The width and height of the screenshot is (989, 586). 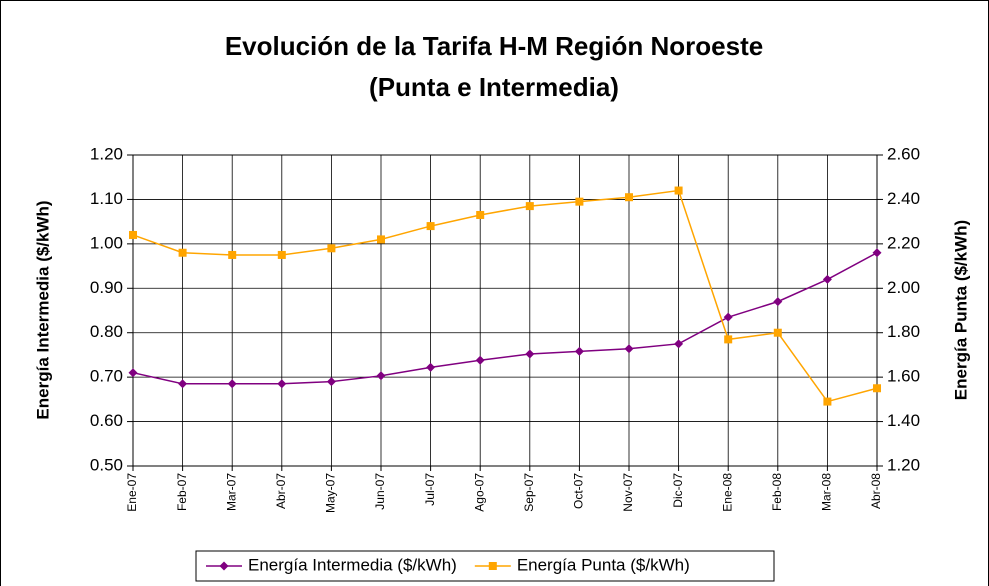 What do you see at coordinates (231, 492) in the screenshot?
I see `x-tick-label: Mar-07` at bounding box center [231, 492].